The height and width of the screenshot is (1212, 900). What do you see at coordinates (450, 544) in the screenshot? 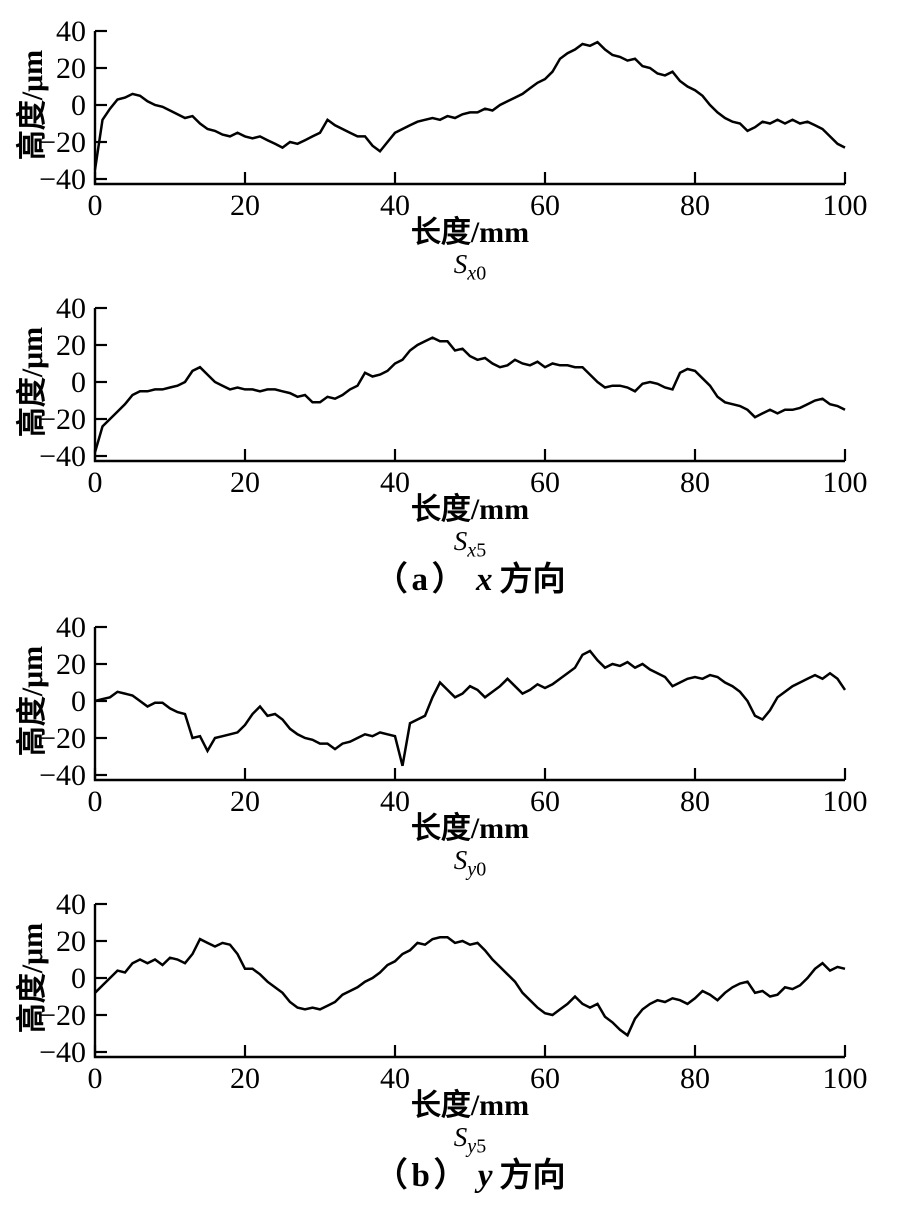
I see `series-label-sx5: Sx5` at bounding box center [450, 544].